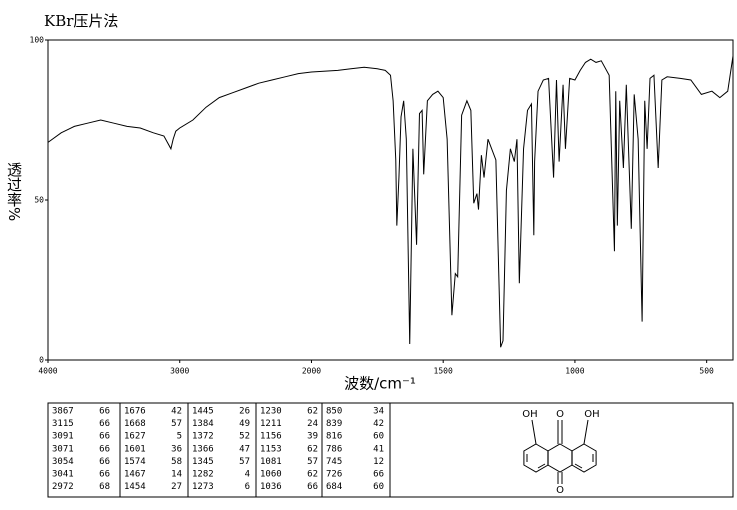 The height and width of the screenshot is (510, 737). Describe the element at coordinates (135, 424) in the screenshot. I see `peak-wavenumber: 1668` at that location.